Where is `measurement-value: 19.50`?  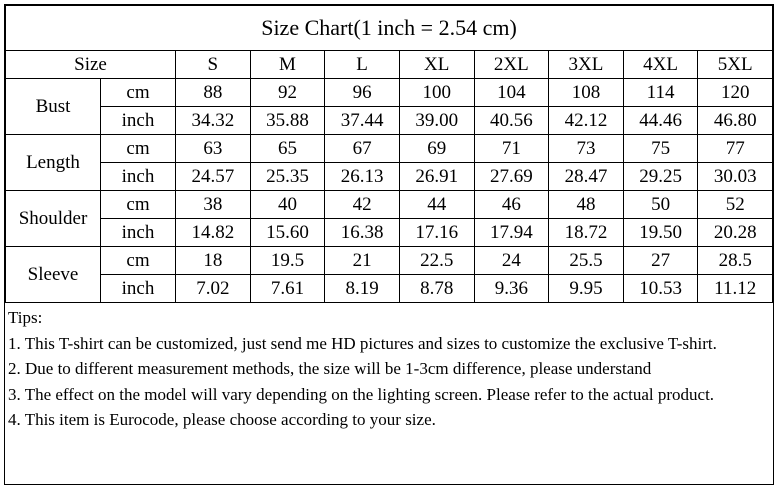
measurement-value: 19.50 is located at coordinates (660, 232).